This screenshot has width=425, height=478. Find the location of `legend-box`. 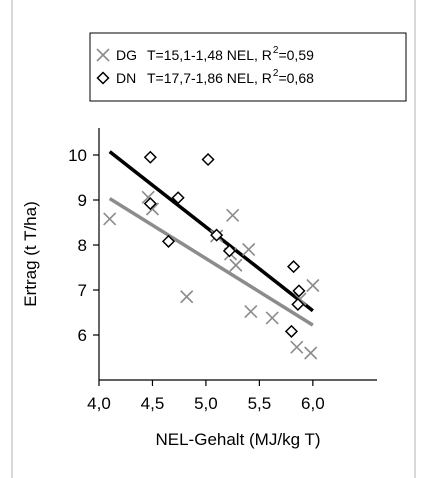

legend-box is located at coordinates (248, 67).